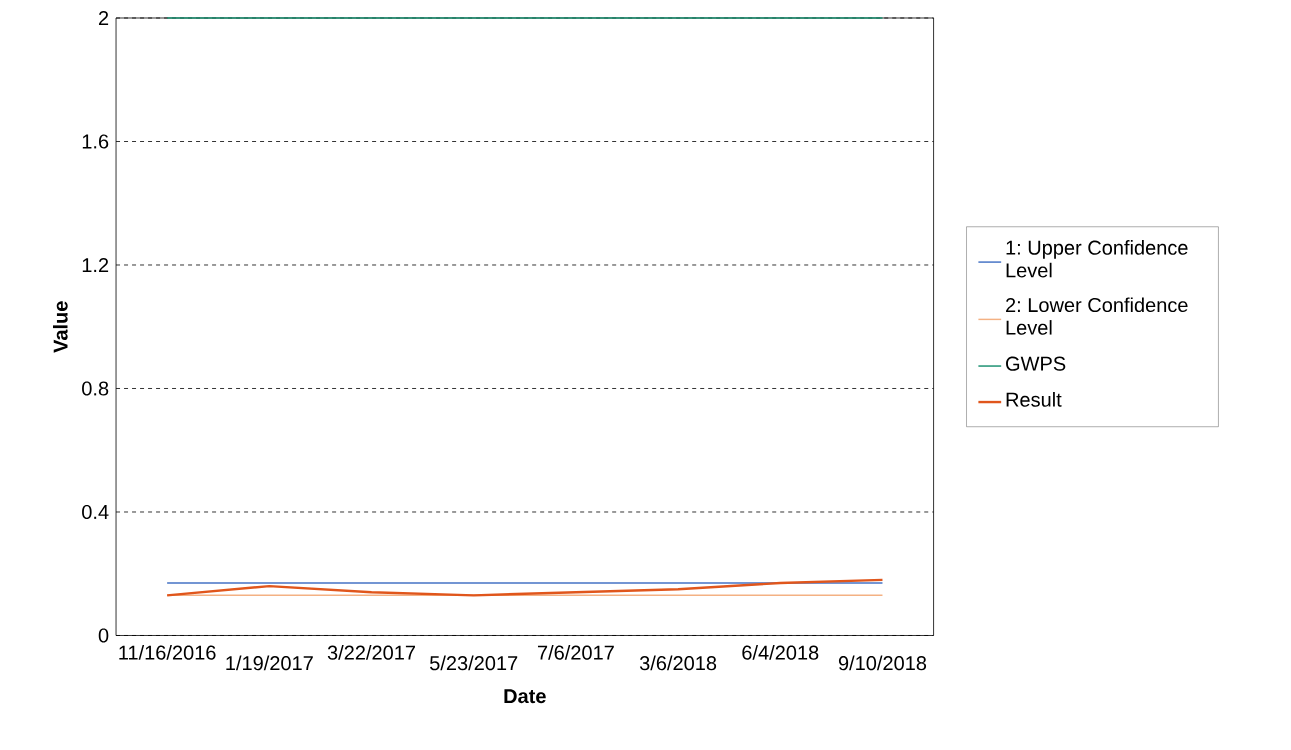  Describe the element at coordinates (524, 587) in the screenshot. I see `line-series` at that location.